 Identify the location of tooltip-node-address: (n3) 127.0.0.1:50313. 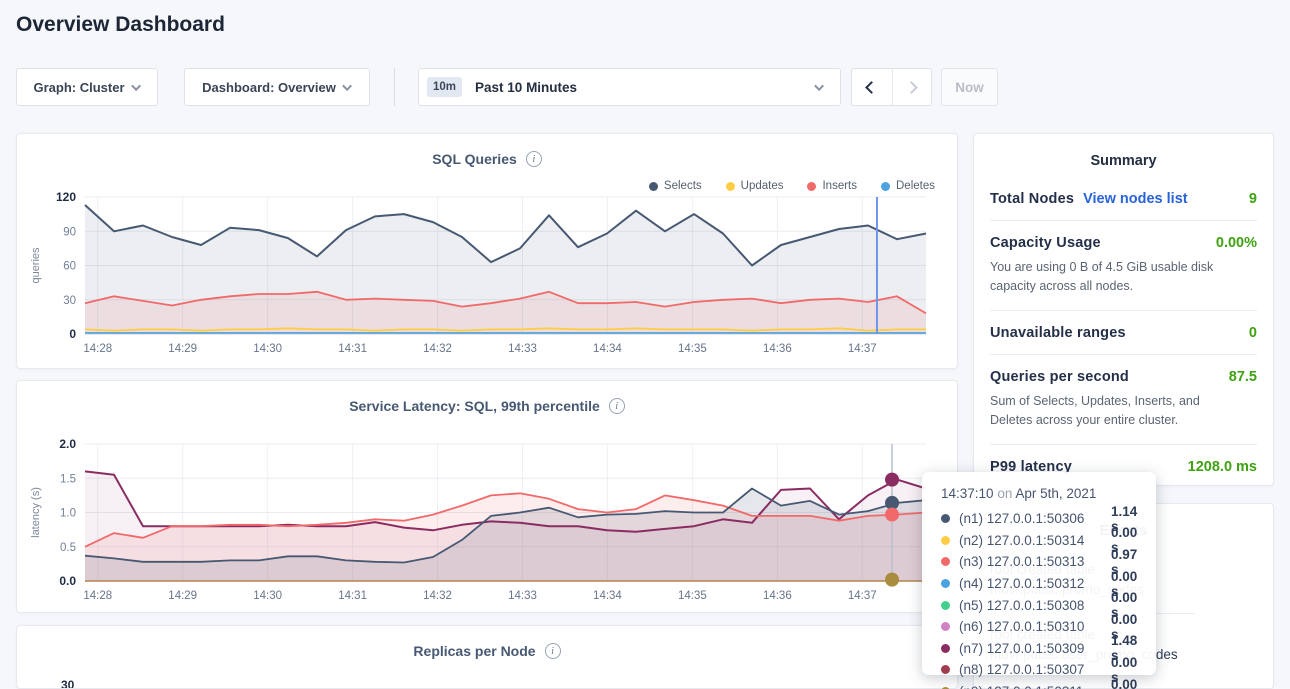
(1022, 562).